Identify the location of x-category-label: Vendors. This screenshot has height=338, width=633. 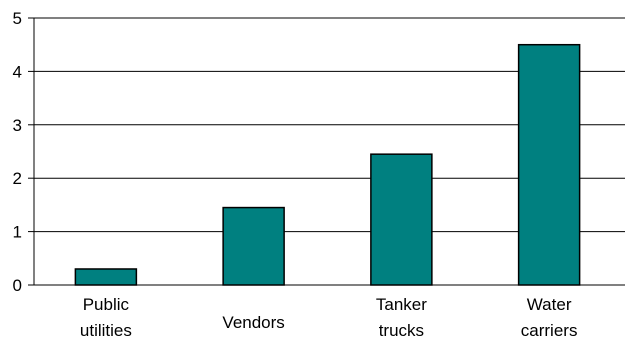
(253, 322).